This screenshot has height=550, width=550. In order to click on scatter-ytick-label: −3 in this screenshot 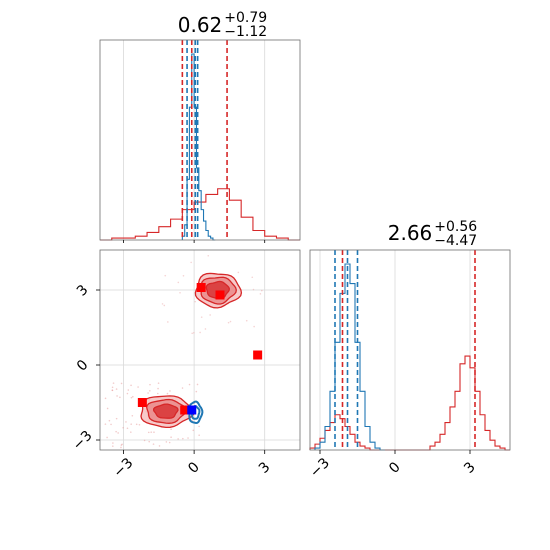, I will do `click(83, 441)`.